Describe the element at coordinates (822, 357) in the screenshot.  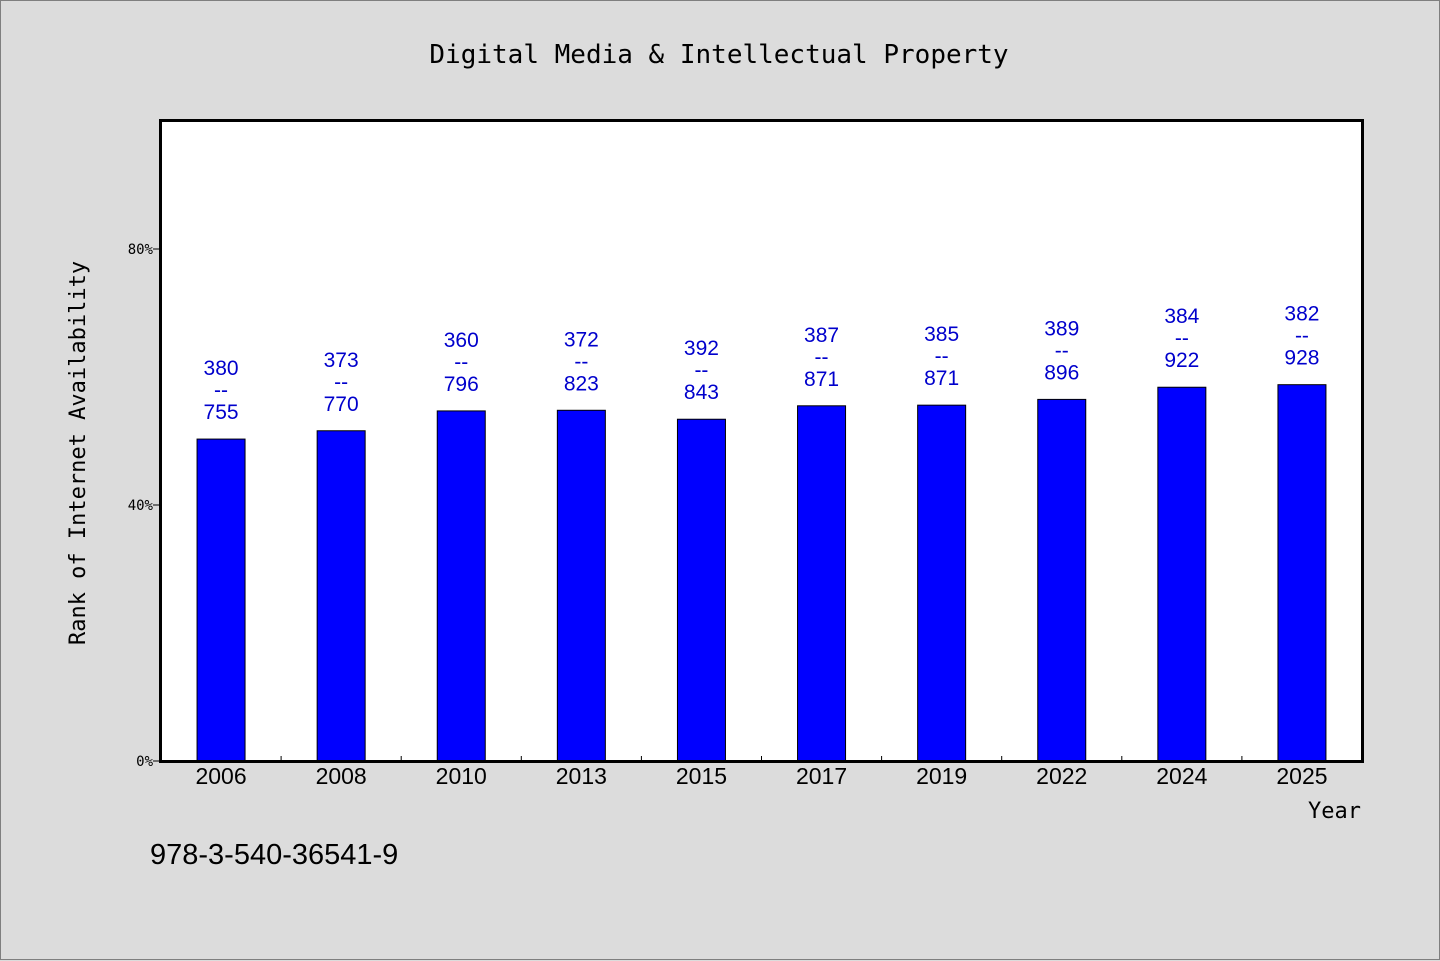
I see `data-label-2017-line-1: --` at that location.